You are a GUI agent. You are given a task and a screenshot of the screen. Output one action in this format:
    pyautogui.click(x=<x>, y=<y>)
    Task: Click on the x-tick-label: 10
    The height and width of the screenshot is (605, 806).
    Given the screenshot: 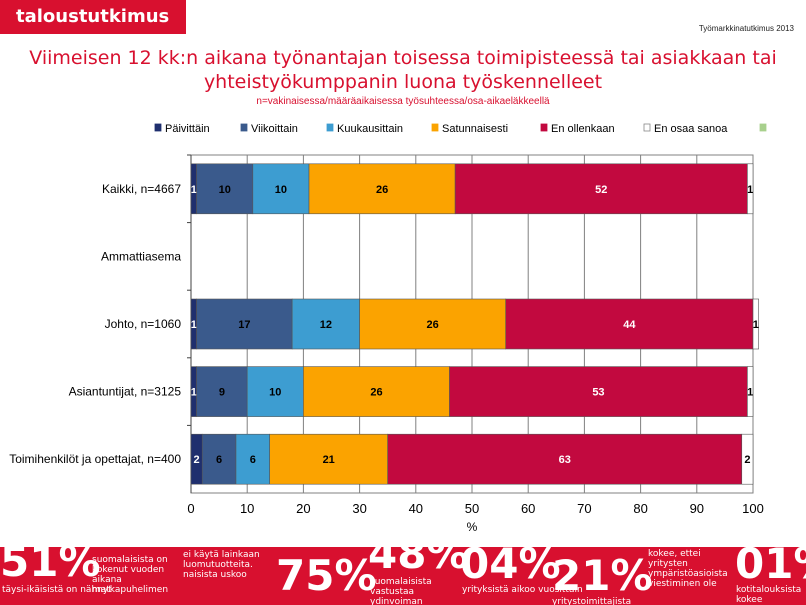 What is the action you would take?
    pyautogui.click(x=247, y=508)
    